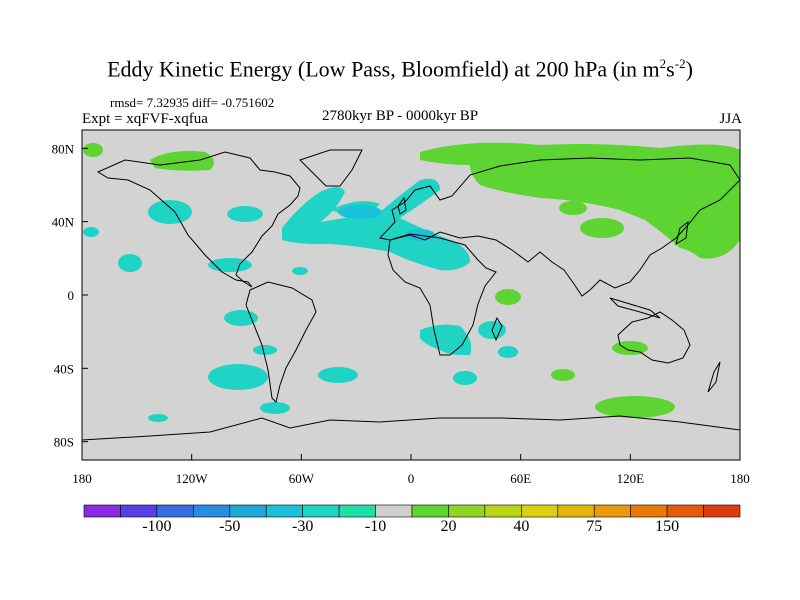  I want to click on eurasia-coast, so click(560, 227).